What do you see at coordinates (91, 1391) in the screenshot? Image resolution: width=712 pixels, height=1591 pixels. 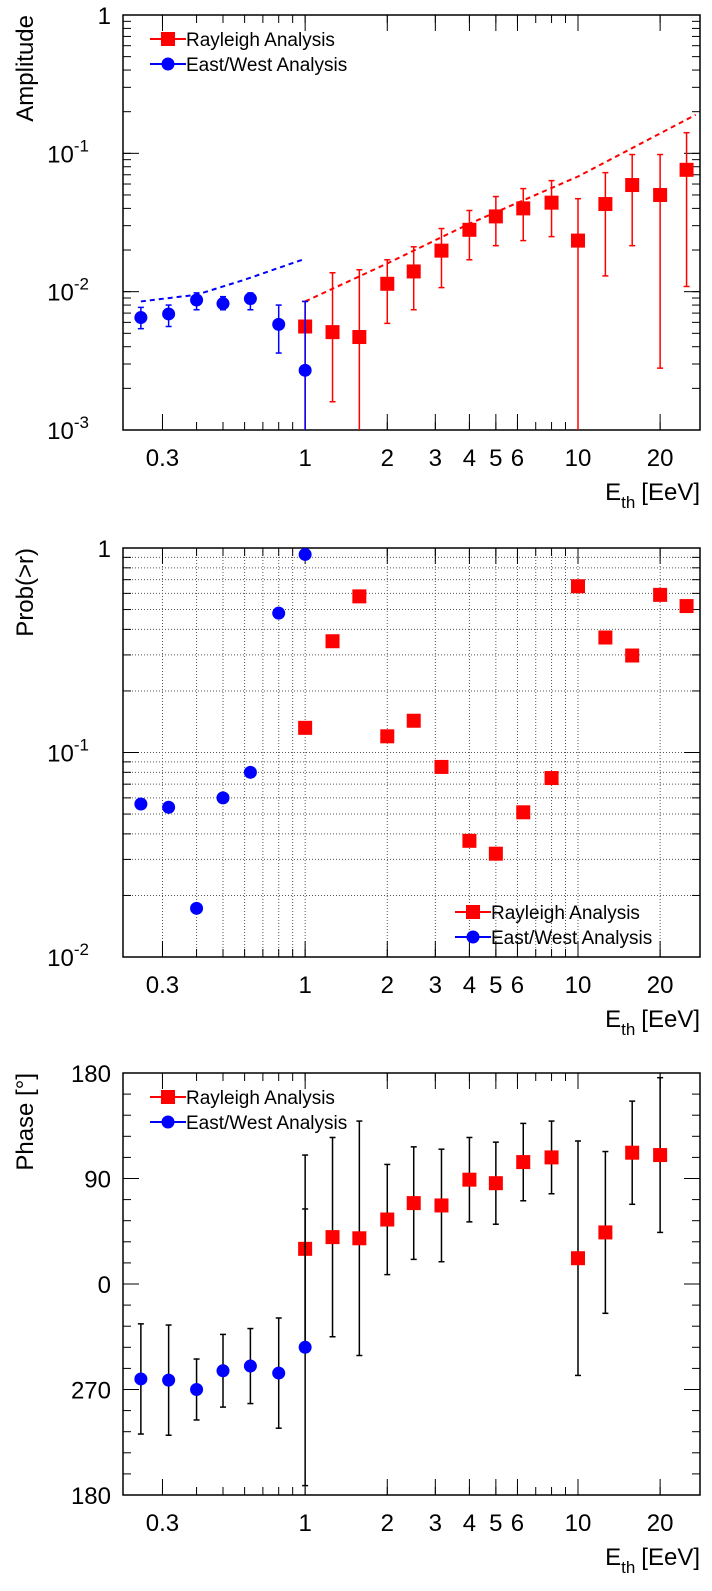 I see `y-tick-label: 270` at bounding box center [91, 1391].